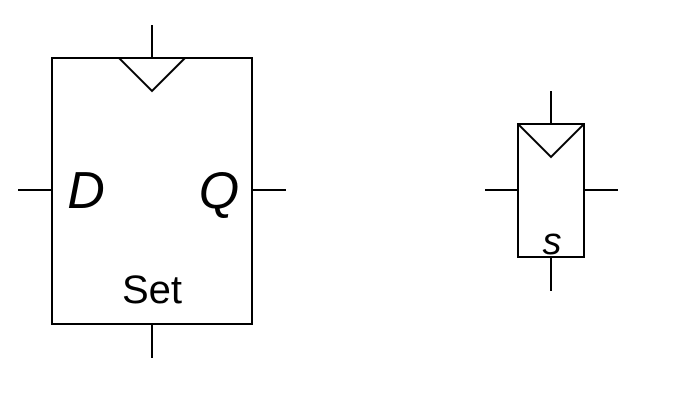 This screenshot has height=414, width=684. What do you see at coordinates (552, 242) in the screenshot?
I see `flipflop-small-set-label: s` at bounding box center [552, 242].